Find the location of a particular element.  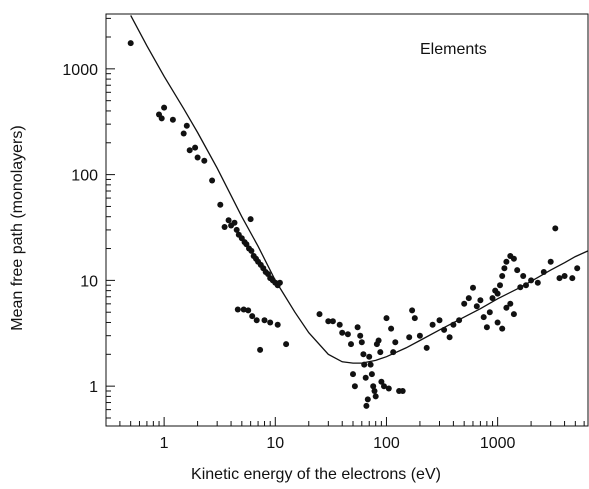

y-tick-label: 1000 is located at coordinates (80, 70).